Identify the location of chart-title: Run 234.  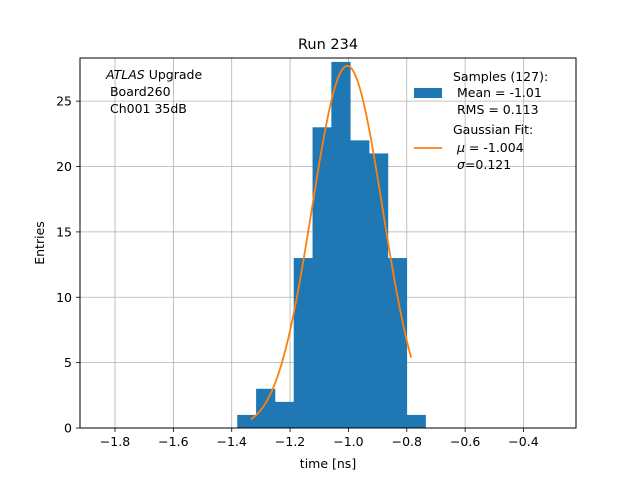
(328, 45).